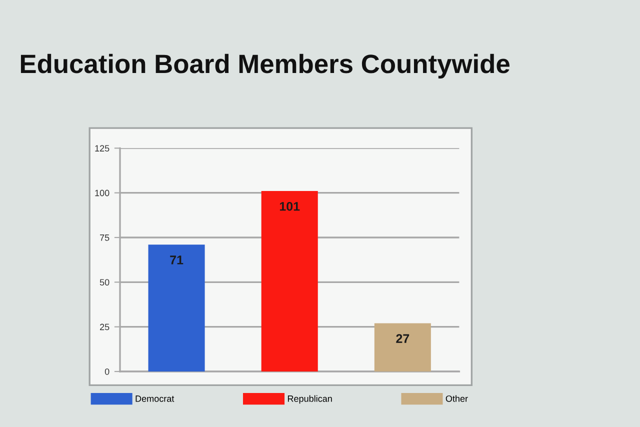 The height and width of the screenshot is (427, 640). What do you see at coordinates (105, 327) in the screenshot?
I see `y-tick-label: 25` at bounding box center [105, 327].